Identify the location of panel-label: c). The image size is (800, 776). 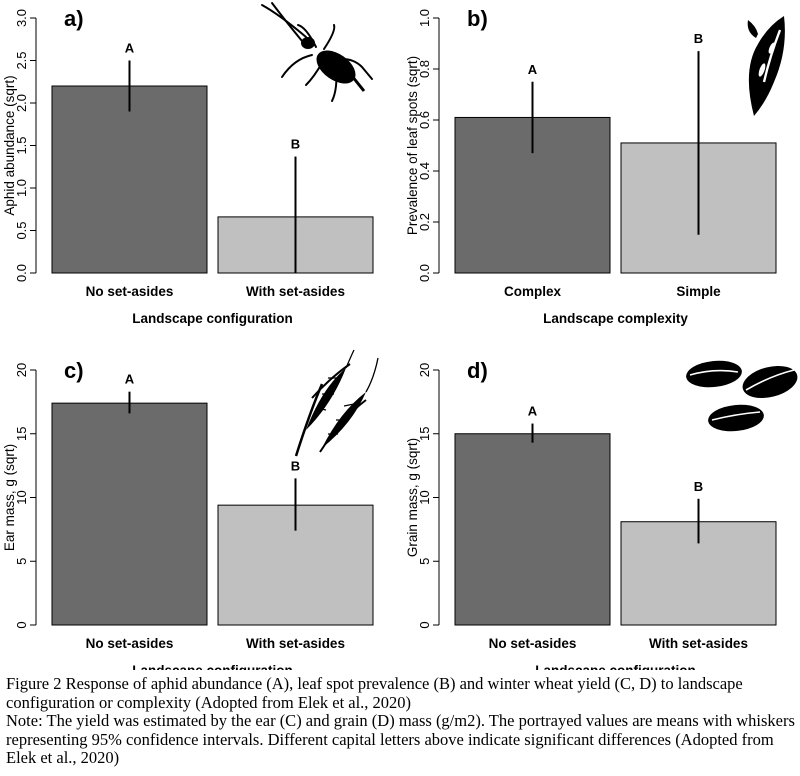
(74, 370).